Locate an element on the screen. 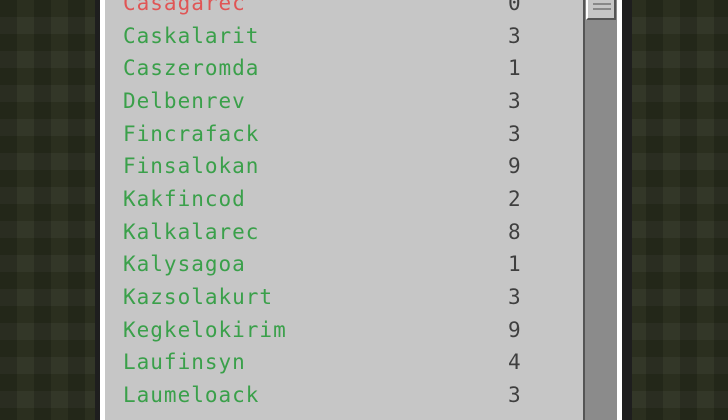  item-name: Caszeromda is located at coordinates (191, 68).